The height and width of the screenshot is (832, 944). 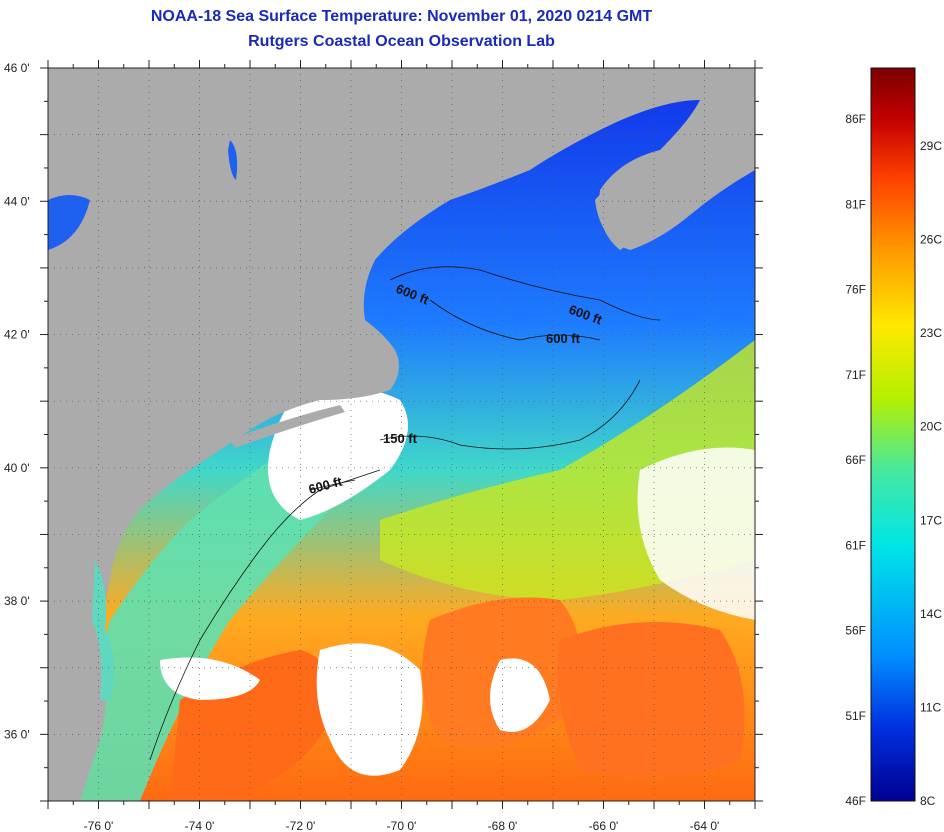 What do you see at coordinates (17, 734) in the screenshot?
I see `lat-tick-label: 36 0'` at bounding box center [17, 734].